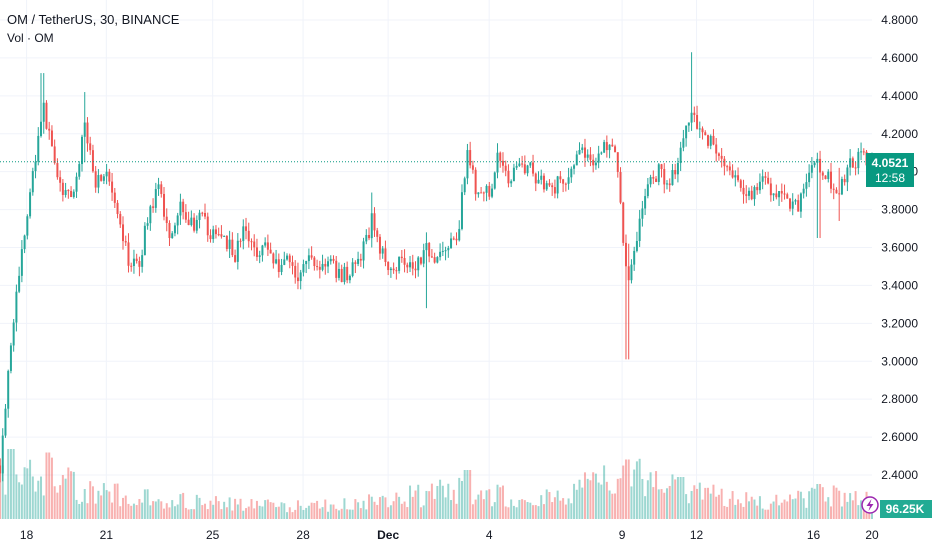 Image resolution: width=932 pixels, height=555 pixels. What do you see at coordinates (30, 38) in the screenshot?
I see `volume-legend: Vol · OM` at bounding box center [30, 38].